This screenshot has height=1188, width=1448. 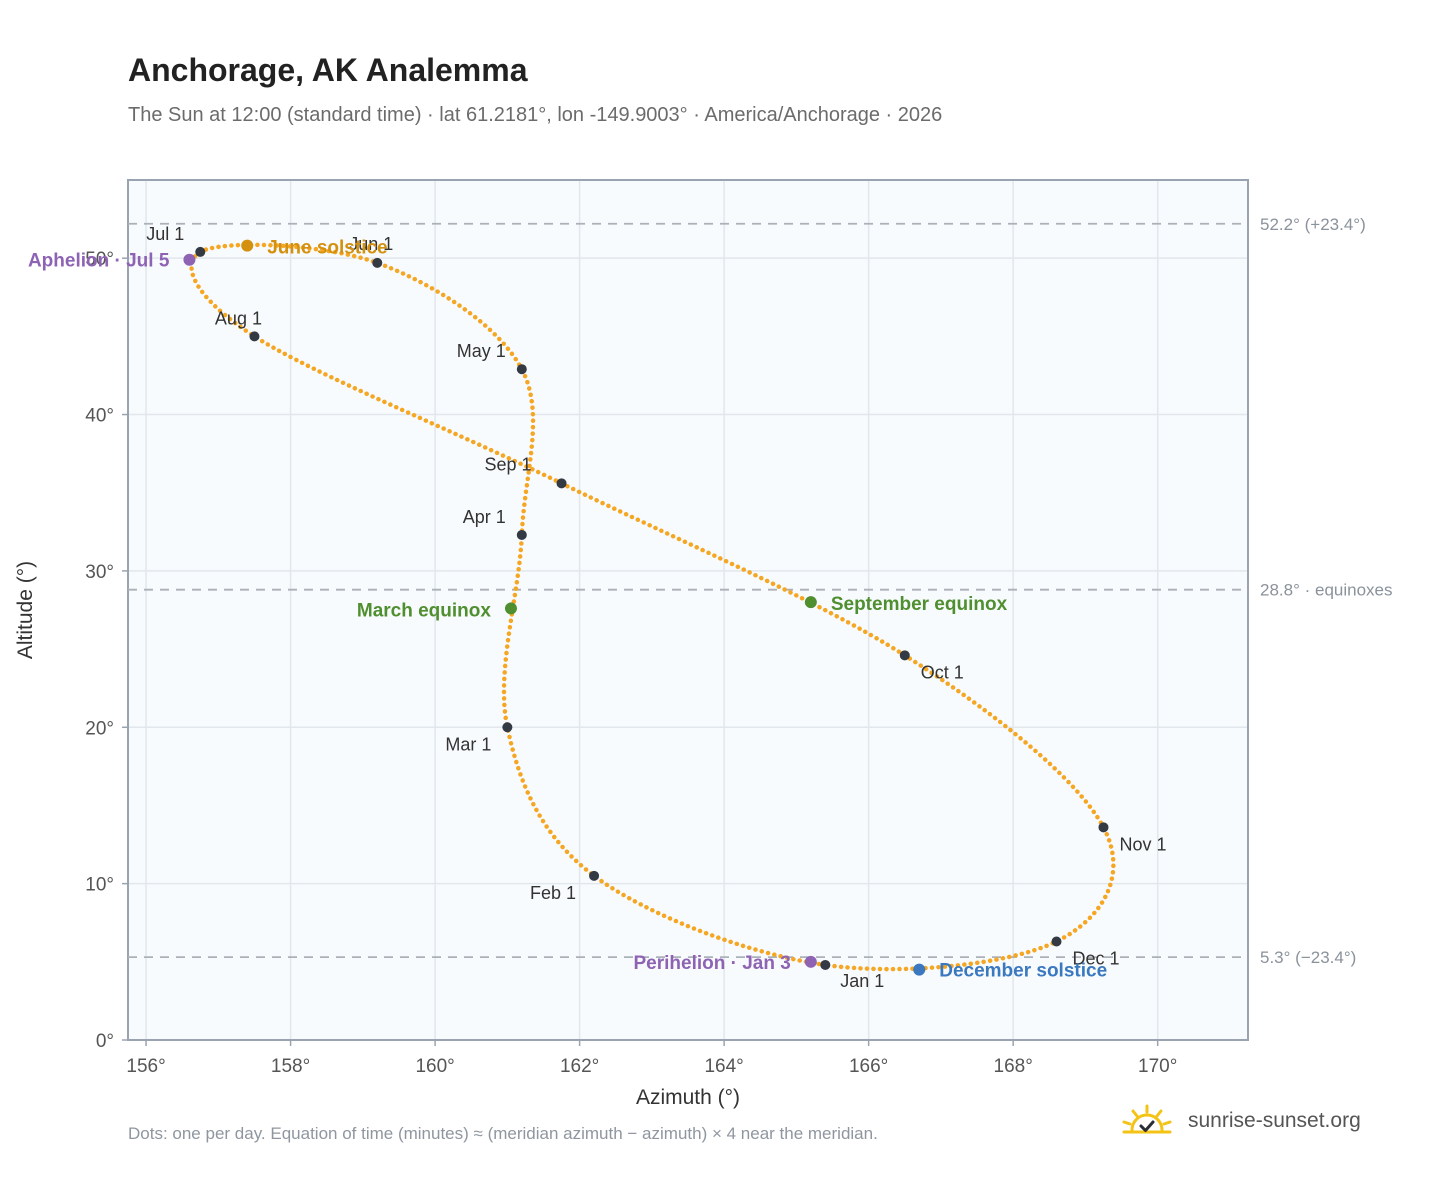 I want to click on x-tick-label: 162°, so click(x=579, y=1066).